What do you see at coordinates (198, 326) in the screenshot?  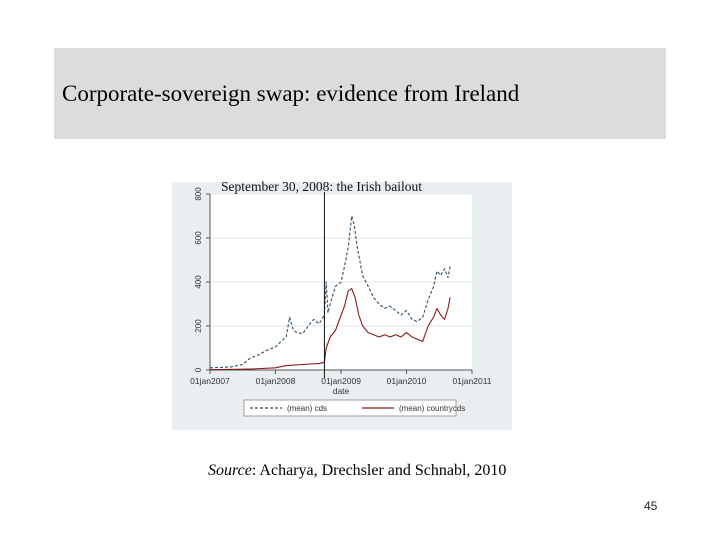 I see `y-tick-label: 200` at bounding box center [198, 326].